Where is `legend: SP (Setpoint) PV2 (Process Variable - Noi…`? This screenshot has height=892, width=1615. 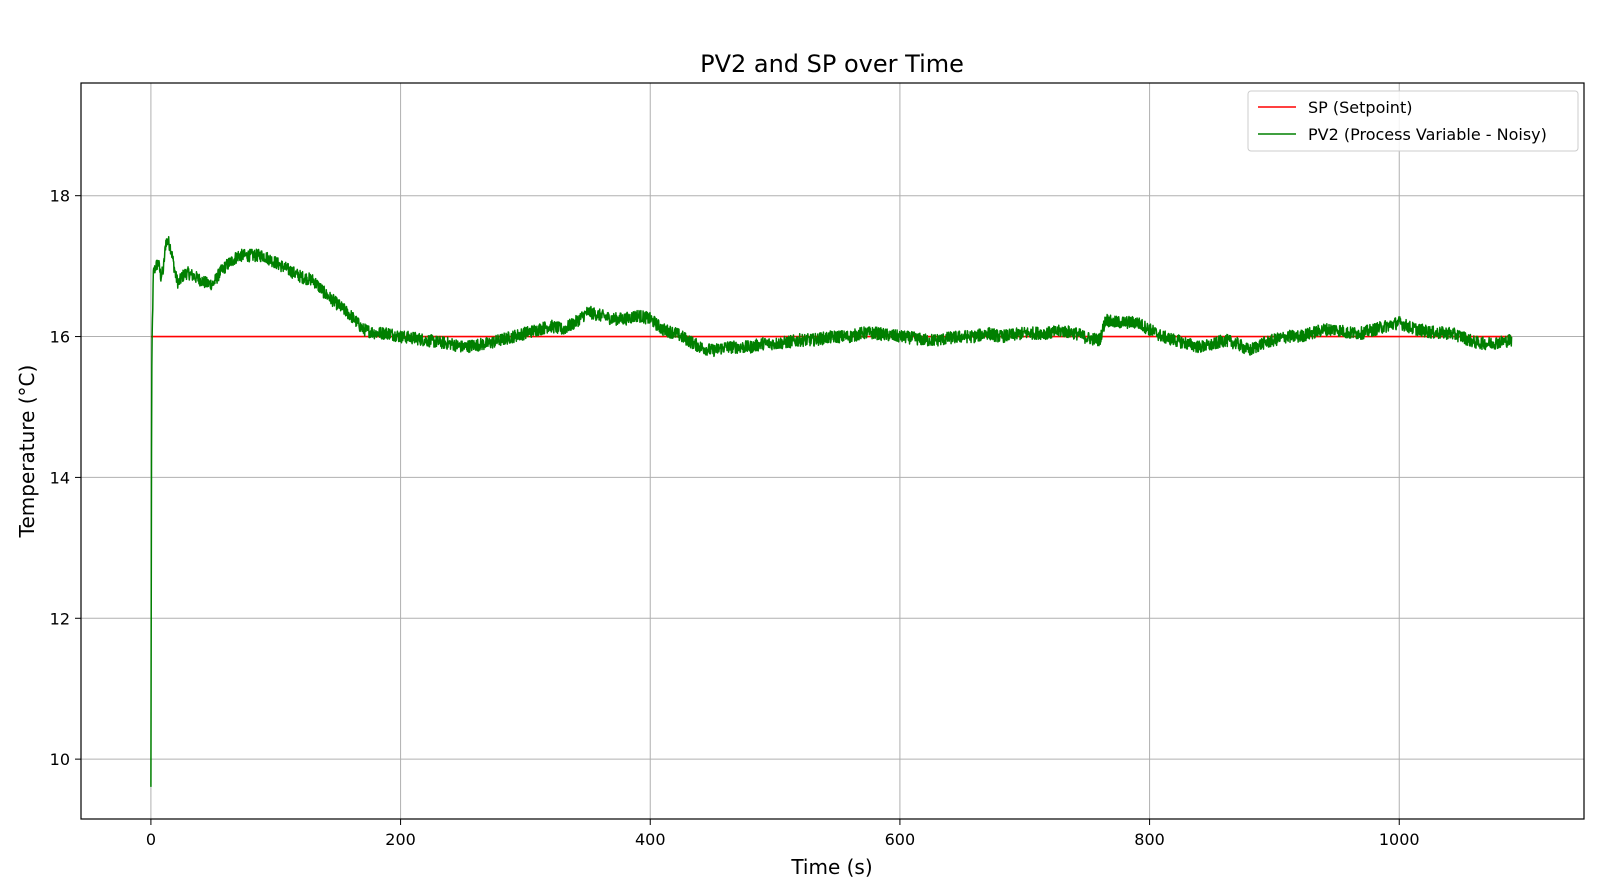
legend: SP (Setpoint) PV2 (Process Variable - Noi… is located at coordinates (1413, 121).